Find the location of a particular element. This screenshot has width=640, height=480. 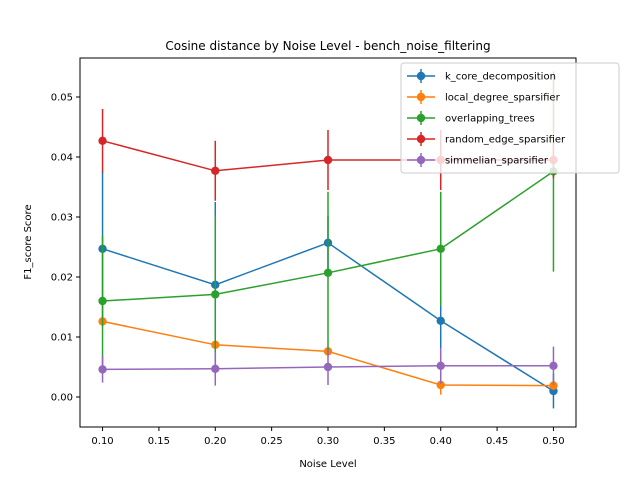

legend-entry: random_edge_sparsifier is located at coordinates (486, 139).